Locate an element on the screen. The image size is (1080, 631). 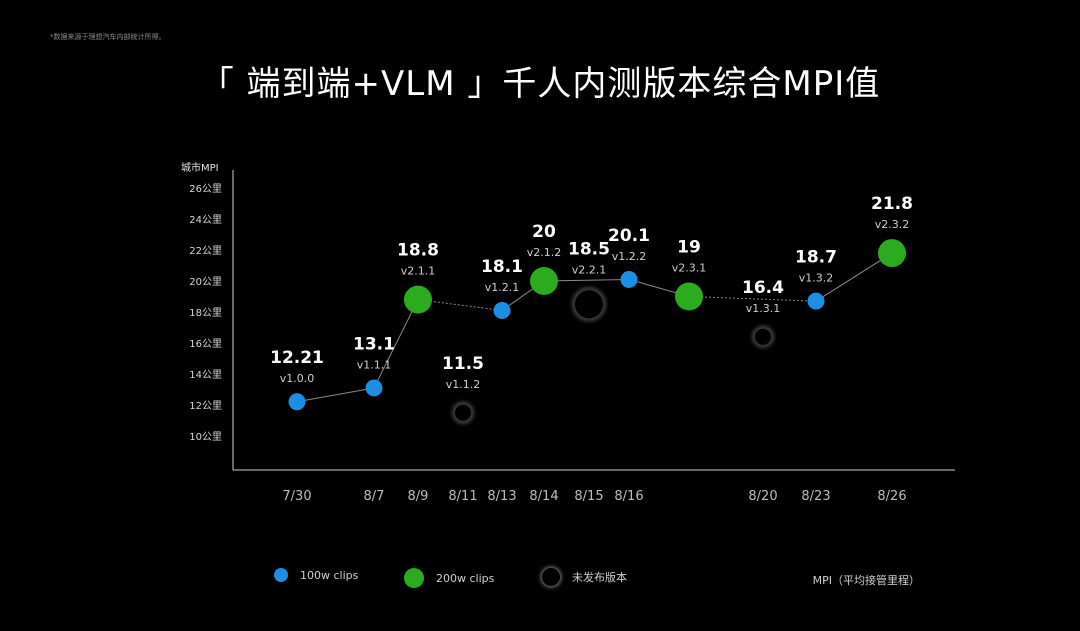
version-label: v1.1.2 is located at coordinates (463, 384).